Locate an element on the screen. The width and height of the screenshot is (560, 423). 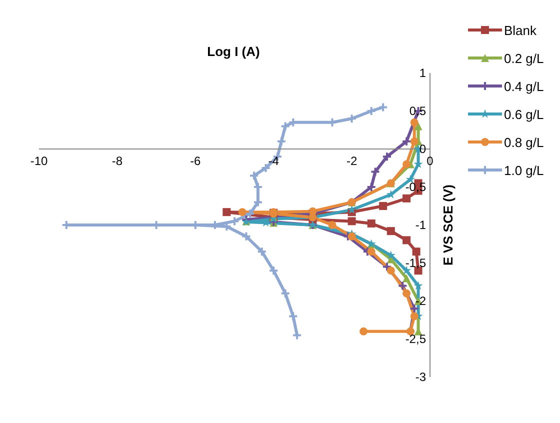
legend-label: Blank is located at coordinates (520, 30).